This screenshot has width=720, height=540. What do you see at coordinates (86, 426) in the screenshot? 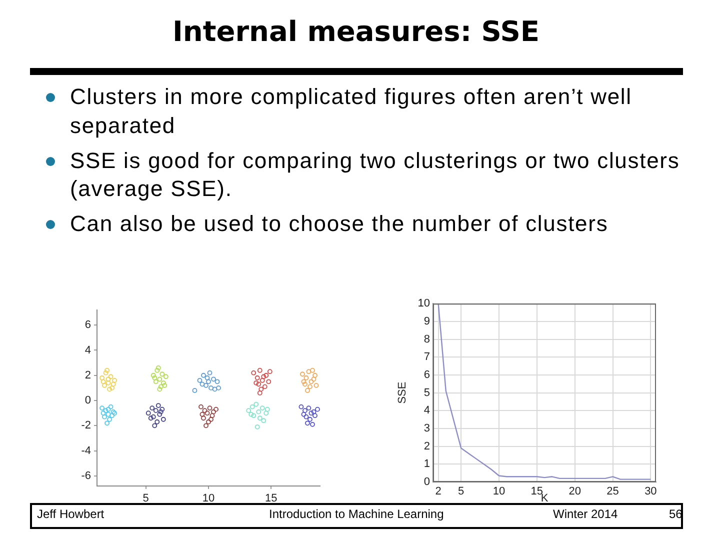
I see `y-tick-label: -2` at bounding box center [86, 426].